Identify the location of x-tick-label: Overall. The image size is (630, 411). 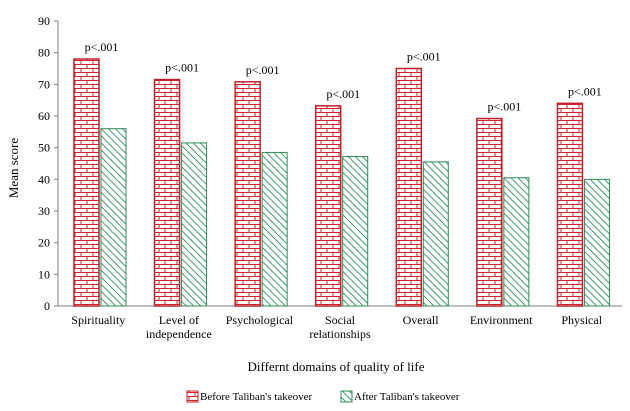
(421, 320).